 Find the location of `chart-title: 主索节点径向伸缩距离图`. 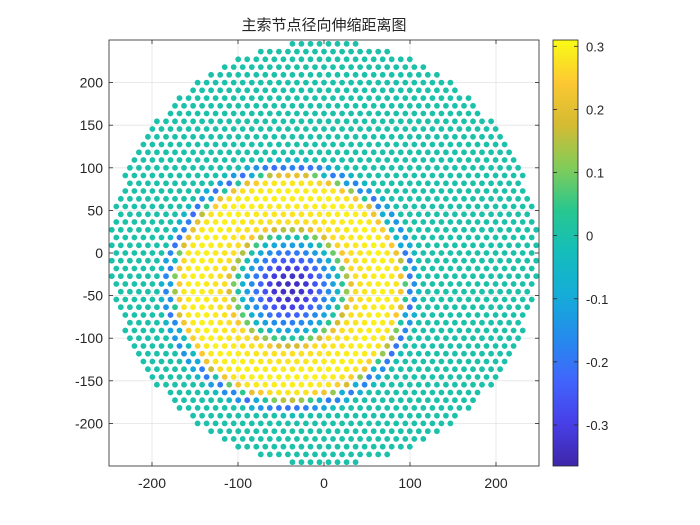

chart-title: 主索节点径向伸缩距离图 is located at coordinates (323, 25).